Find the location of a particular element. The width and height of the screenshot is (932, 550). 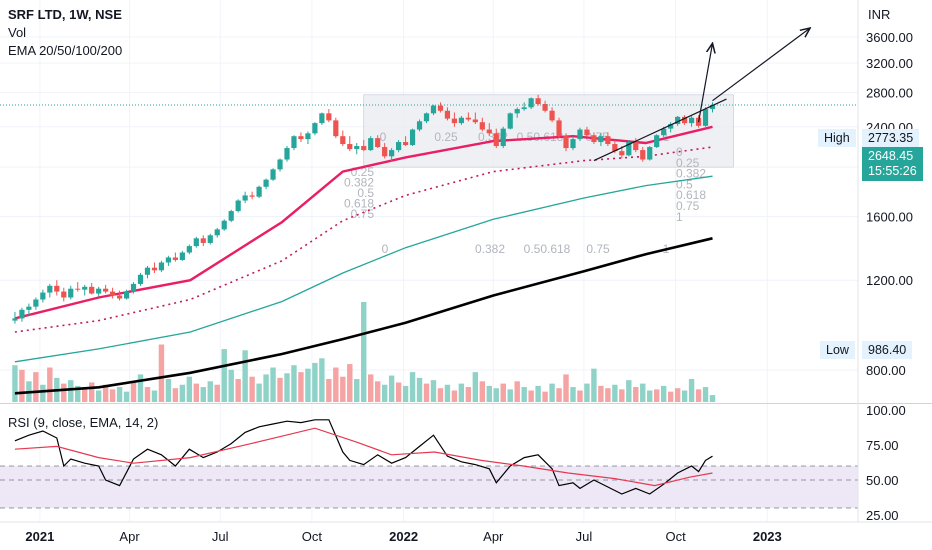

rsi-band is located at coordinates (429, 487).